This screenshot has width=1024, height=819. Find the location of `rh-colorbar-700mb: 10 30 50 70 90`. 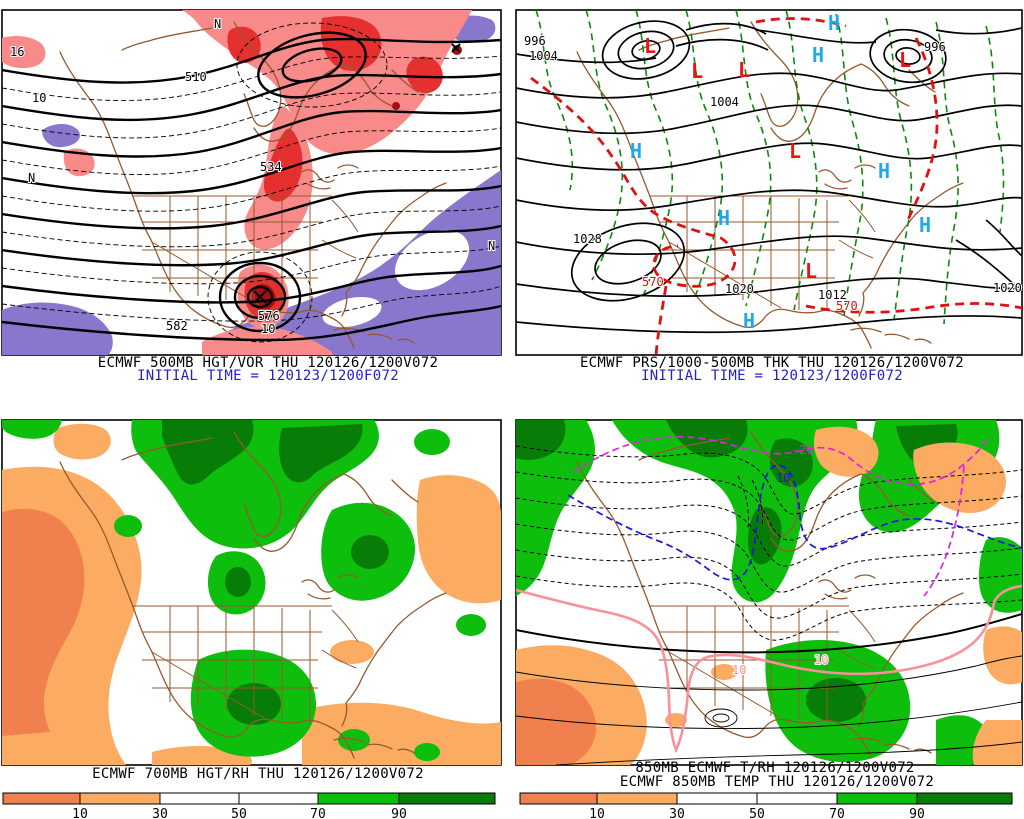

rh-colorbar-700mb: 10 30 50 70 90 is located at coordinates (249, 805).